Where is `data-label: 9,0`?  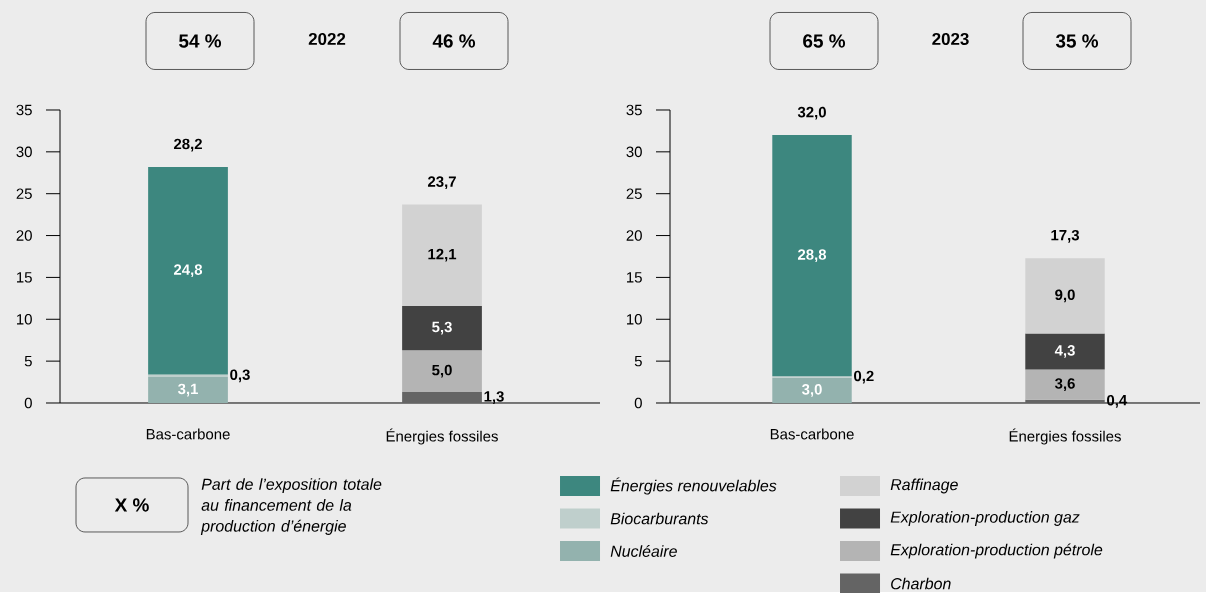 data-label: 9,0 is located at coordinates (1065, 295).